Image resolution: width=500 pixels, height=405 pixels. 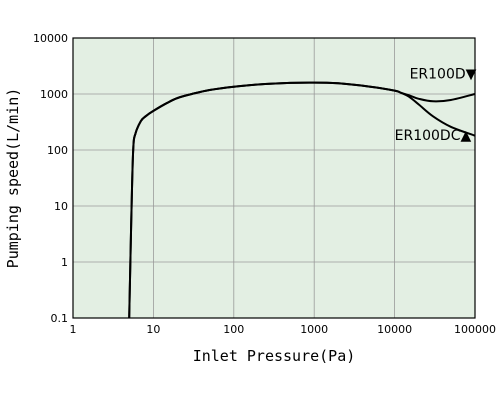 What do you see at coordinates (61, 206) in the screenshot?
I see `y-tick-label: 10` at bounding box center [61, 206].